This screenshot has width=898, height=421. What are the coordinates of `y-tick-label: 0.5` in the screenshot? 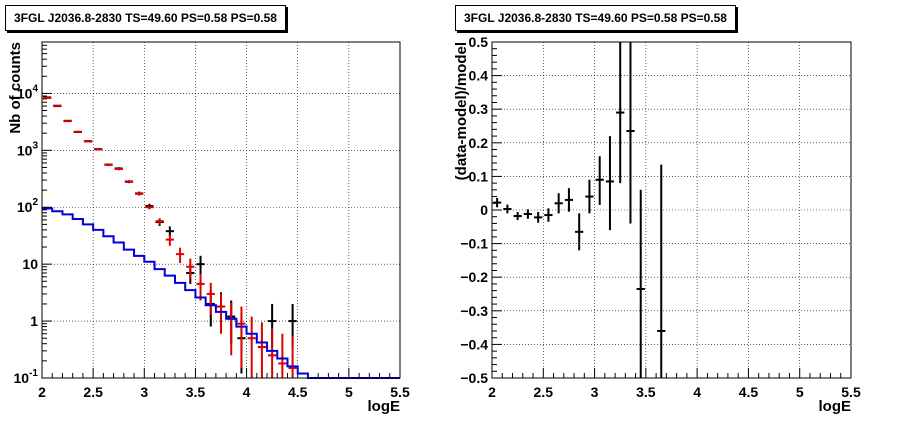 It's located at (479, 42).